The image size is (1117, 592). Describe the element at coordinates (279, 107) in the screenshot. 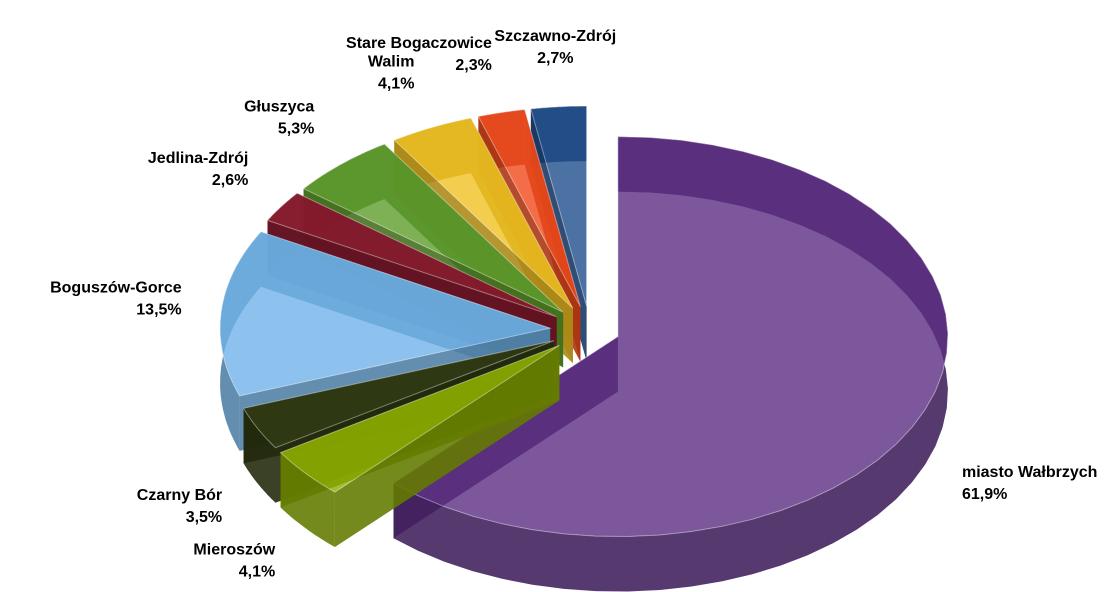

I see `slice-label: Głuszyca` at that location.